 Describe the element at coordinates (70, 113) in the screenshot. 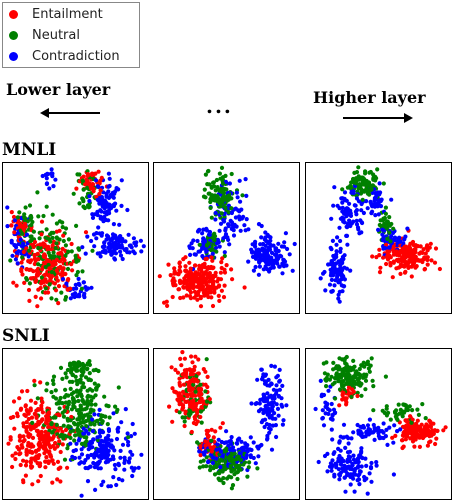

I see `left-arrow-icon` at that location.